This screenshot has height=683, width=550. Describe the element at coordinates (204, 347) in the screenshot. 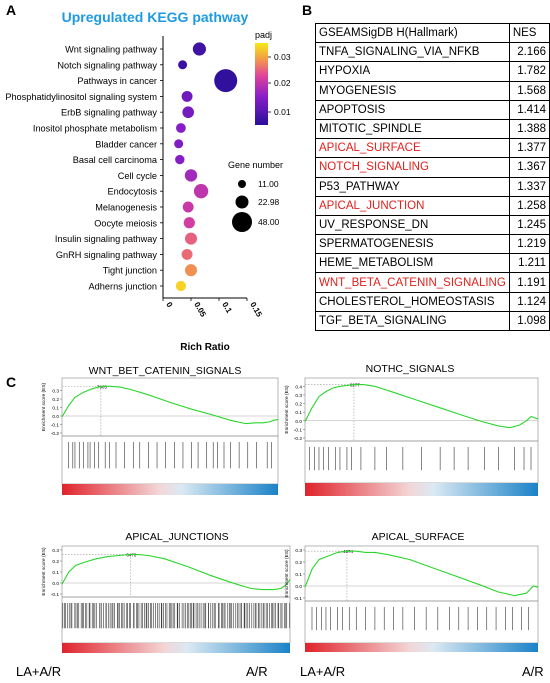

I see `x-axis-label: Rich Ratio` at that location.